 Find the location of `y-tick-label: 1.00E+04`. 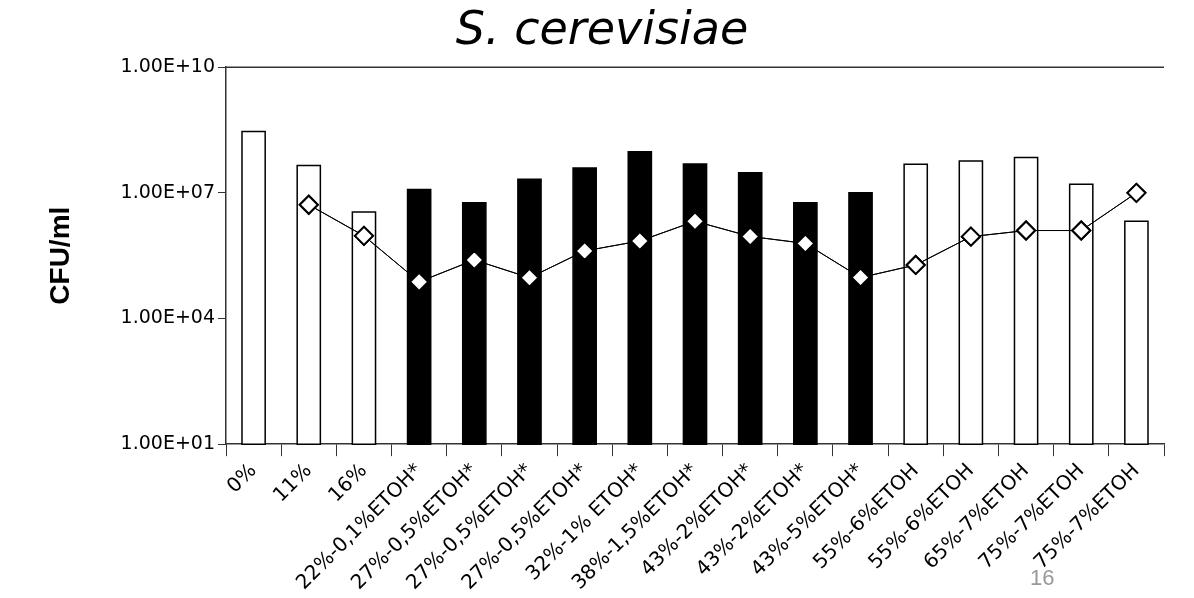

y-tick-label: 1.00E+04 is located at coordinates (168, 316).